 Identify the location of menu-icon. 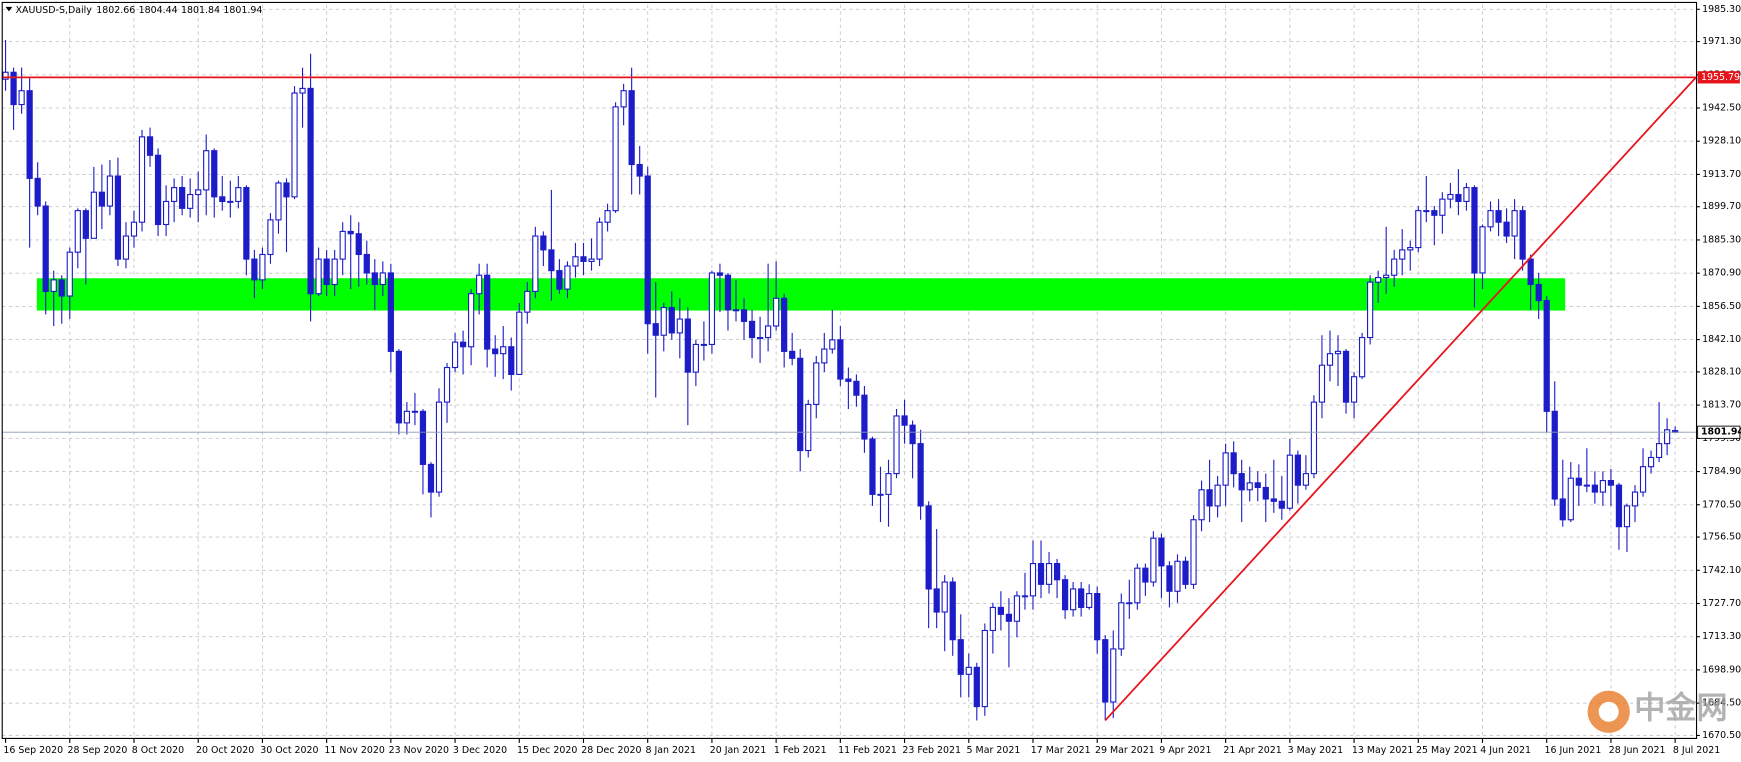
(9, 9).